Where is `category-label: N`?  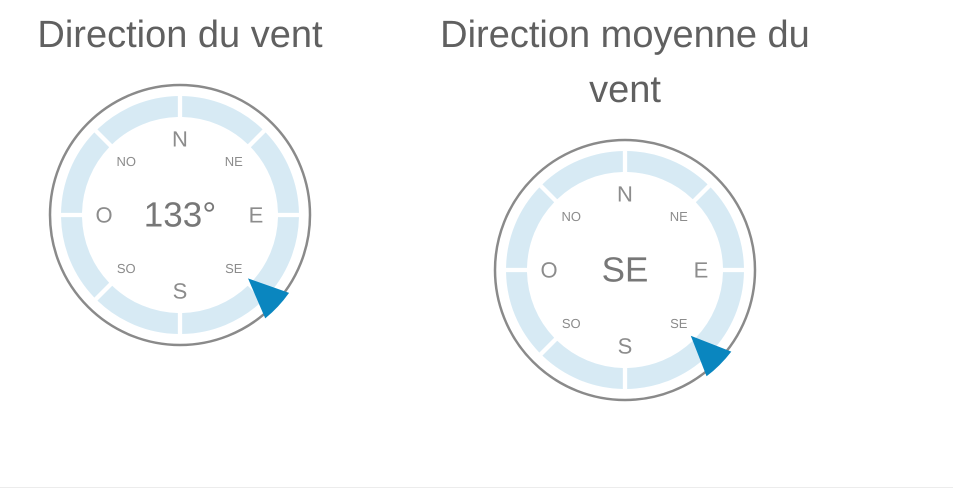
category-label: N is located at coordinates (625, 194).